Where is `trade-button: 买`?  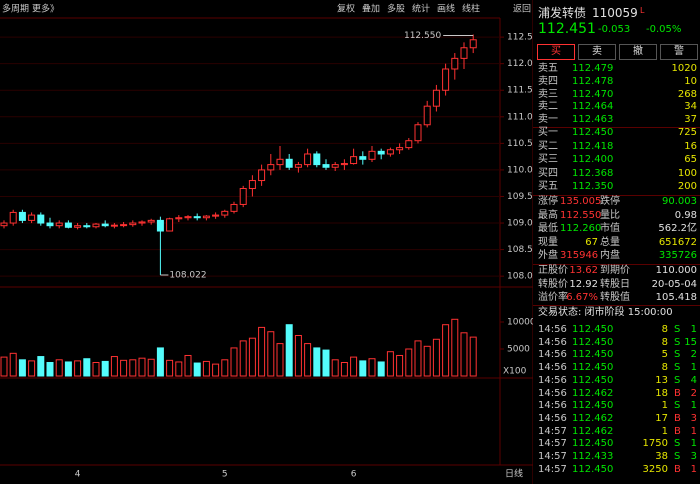 trade-button: 买 is located at coordinates (556, 52).